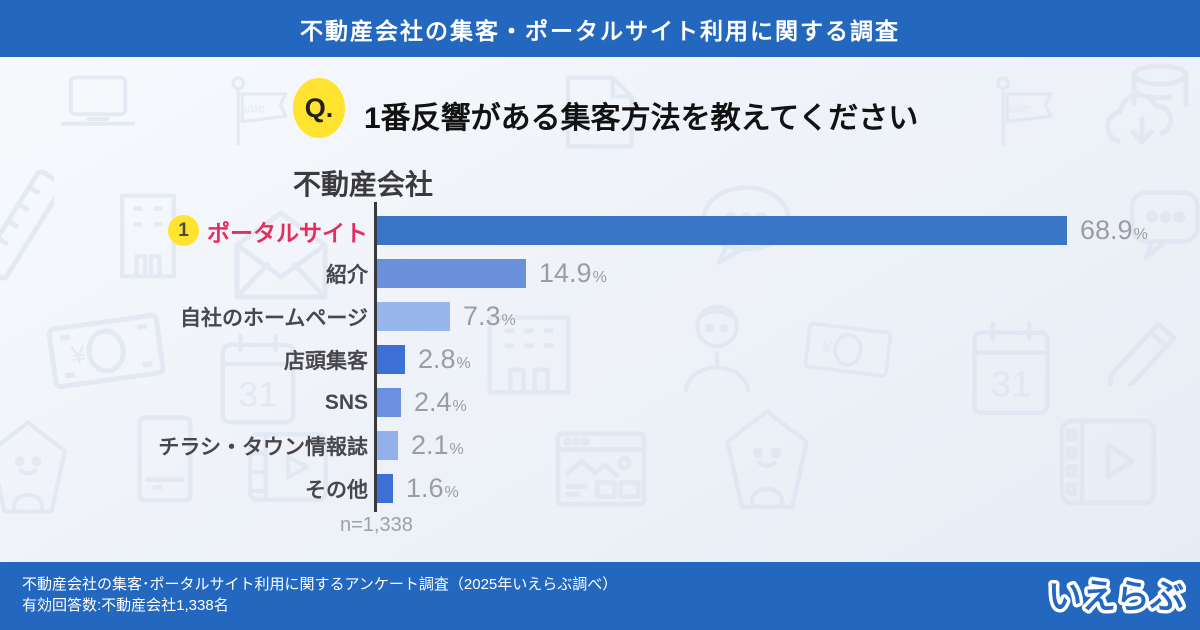  Describe the element at coordinates (336, 490) in the screenshot. I see `bar-label-text: その他` at that location.